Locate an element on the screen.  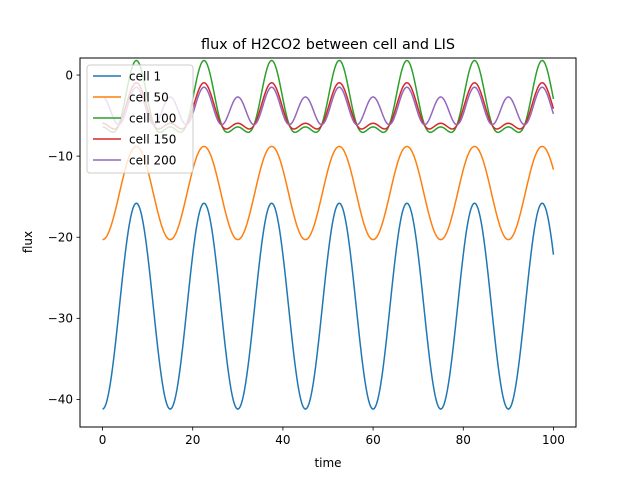
legend-label-2: cell 50 is located at coordinates (149, 97).